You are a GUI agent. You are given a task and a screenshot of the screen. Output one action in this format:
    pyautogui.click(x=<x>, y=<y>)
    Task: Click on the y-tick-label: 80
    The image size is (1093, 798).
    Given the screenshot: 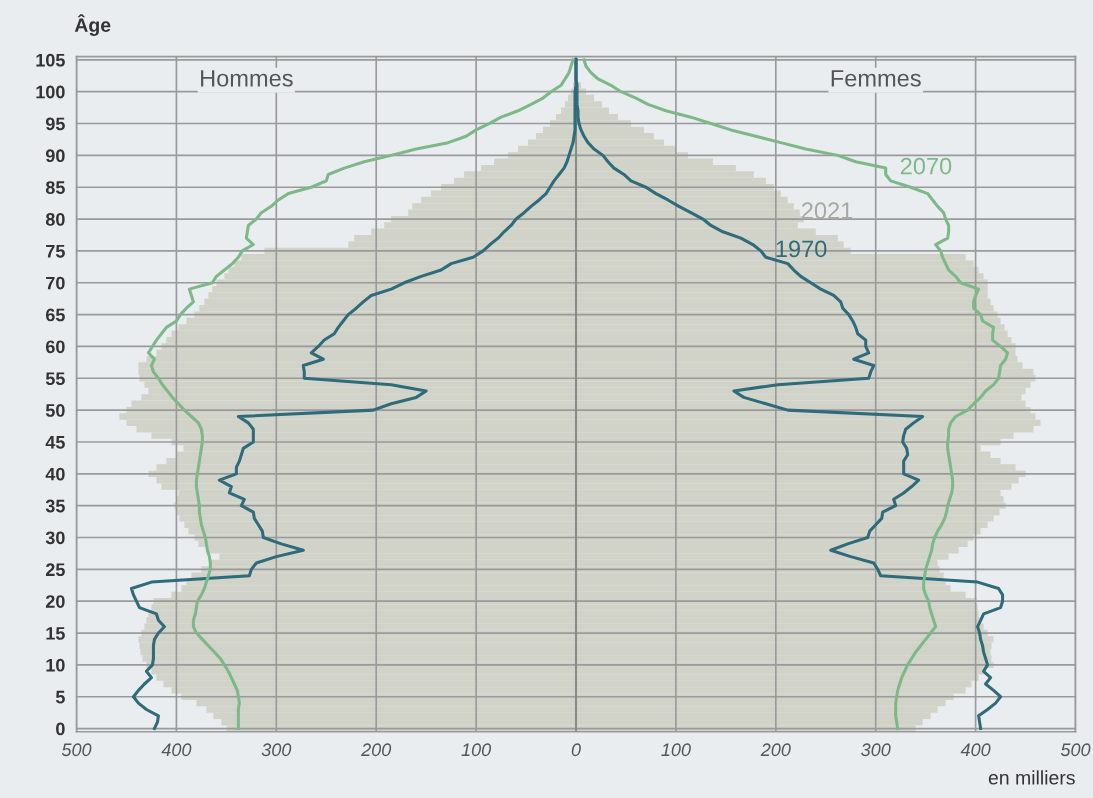 What is the action you would take?
    pyautogui.click(x=55, y=219)
    